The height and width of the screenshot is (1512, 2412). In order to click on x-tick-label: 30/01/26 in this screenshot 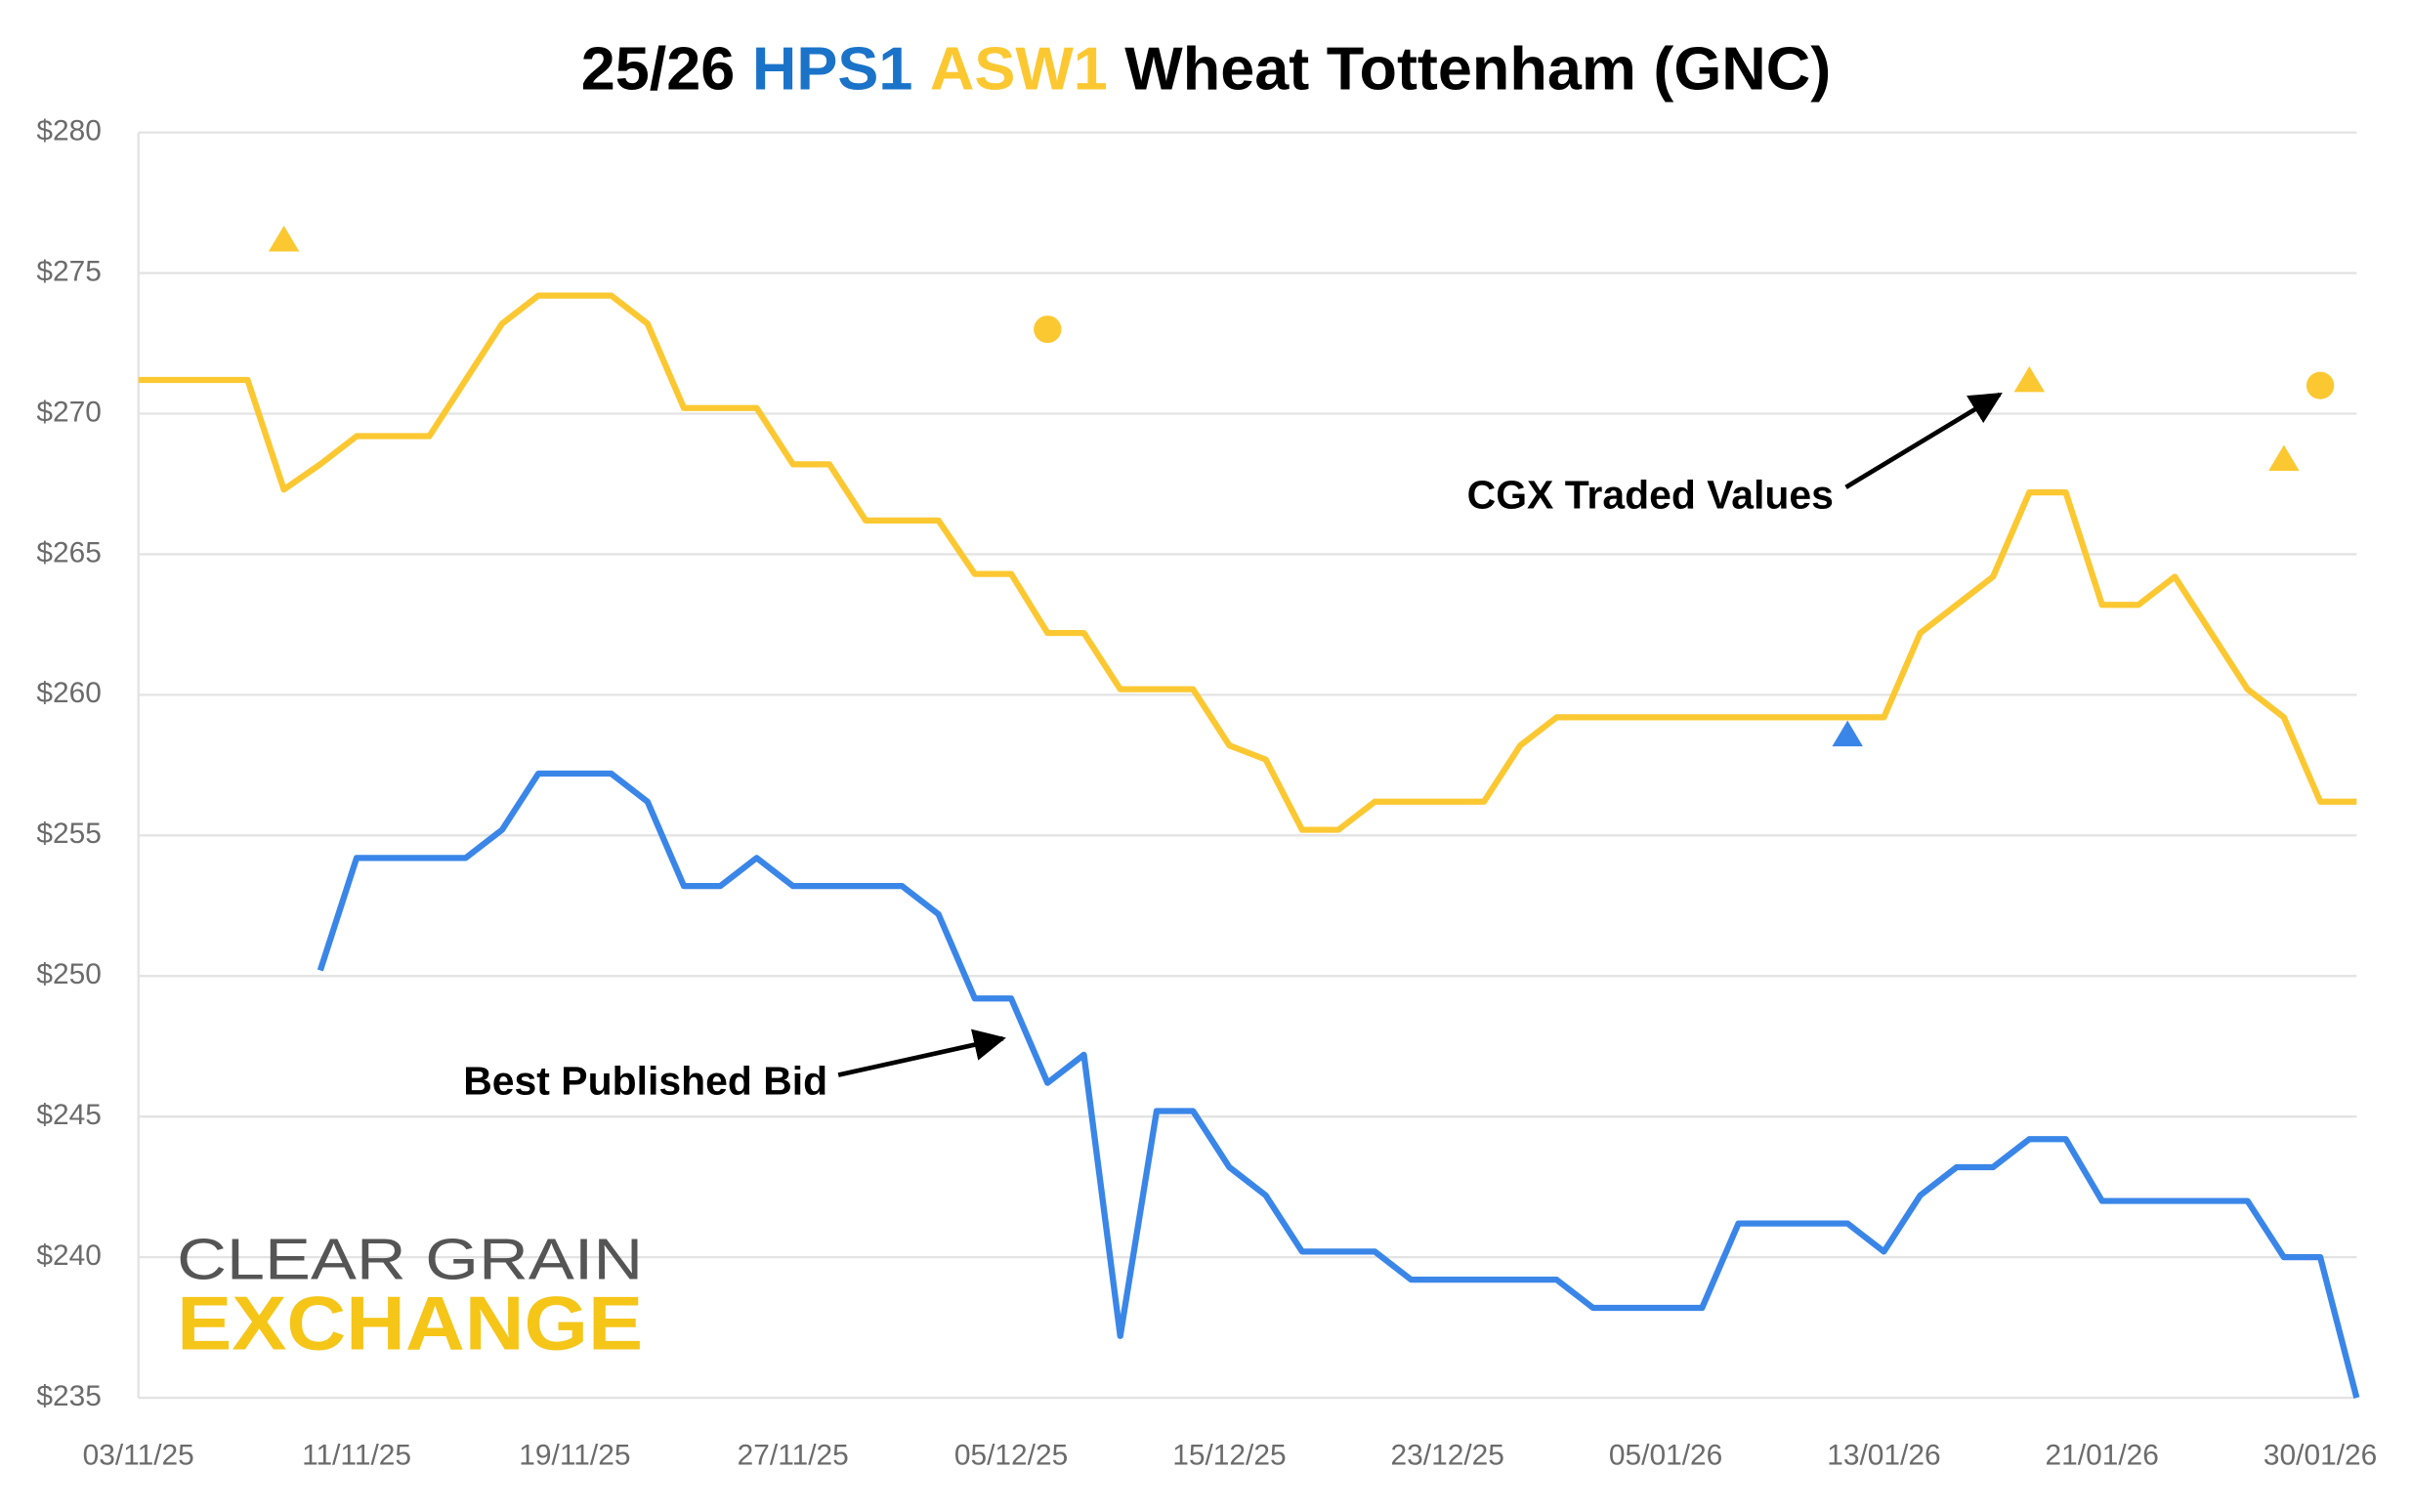, I will do `click(2320, 1456)`.